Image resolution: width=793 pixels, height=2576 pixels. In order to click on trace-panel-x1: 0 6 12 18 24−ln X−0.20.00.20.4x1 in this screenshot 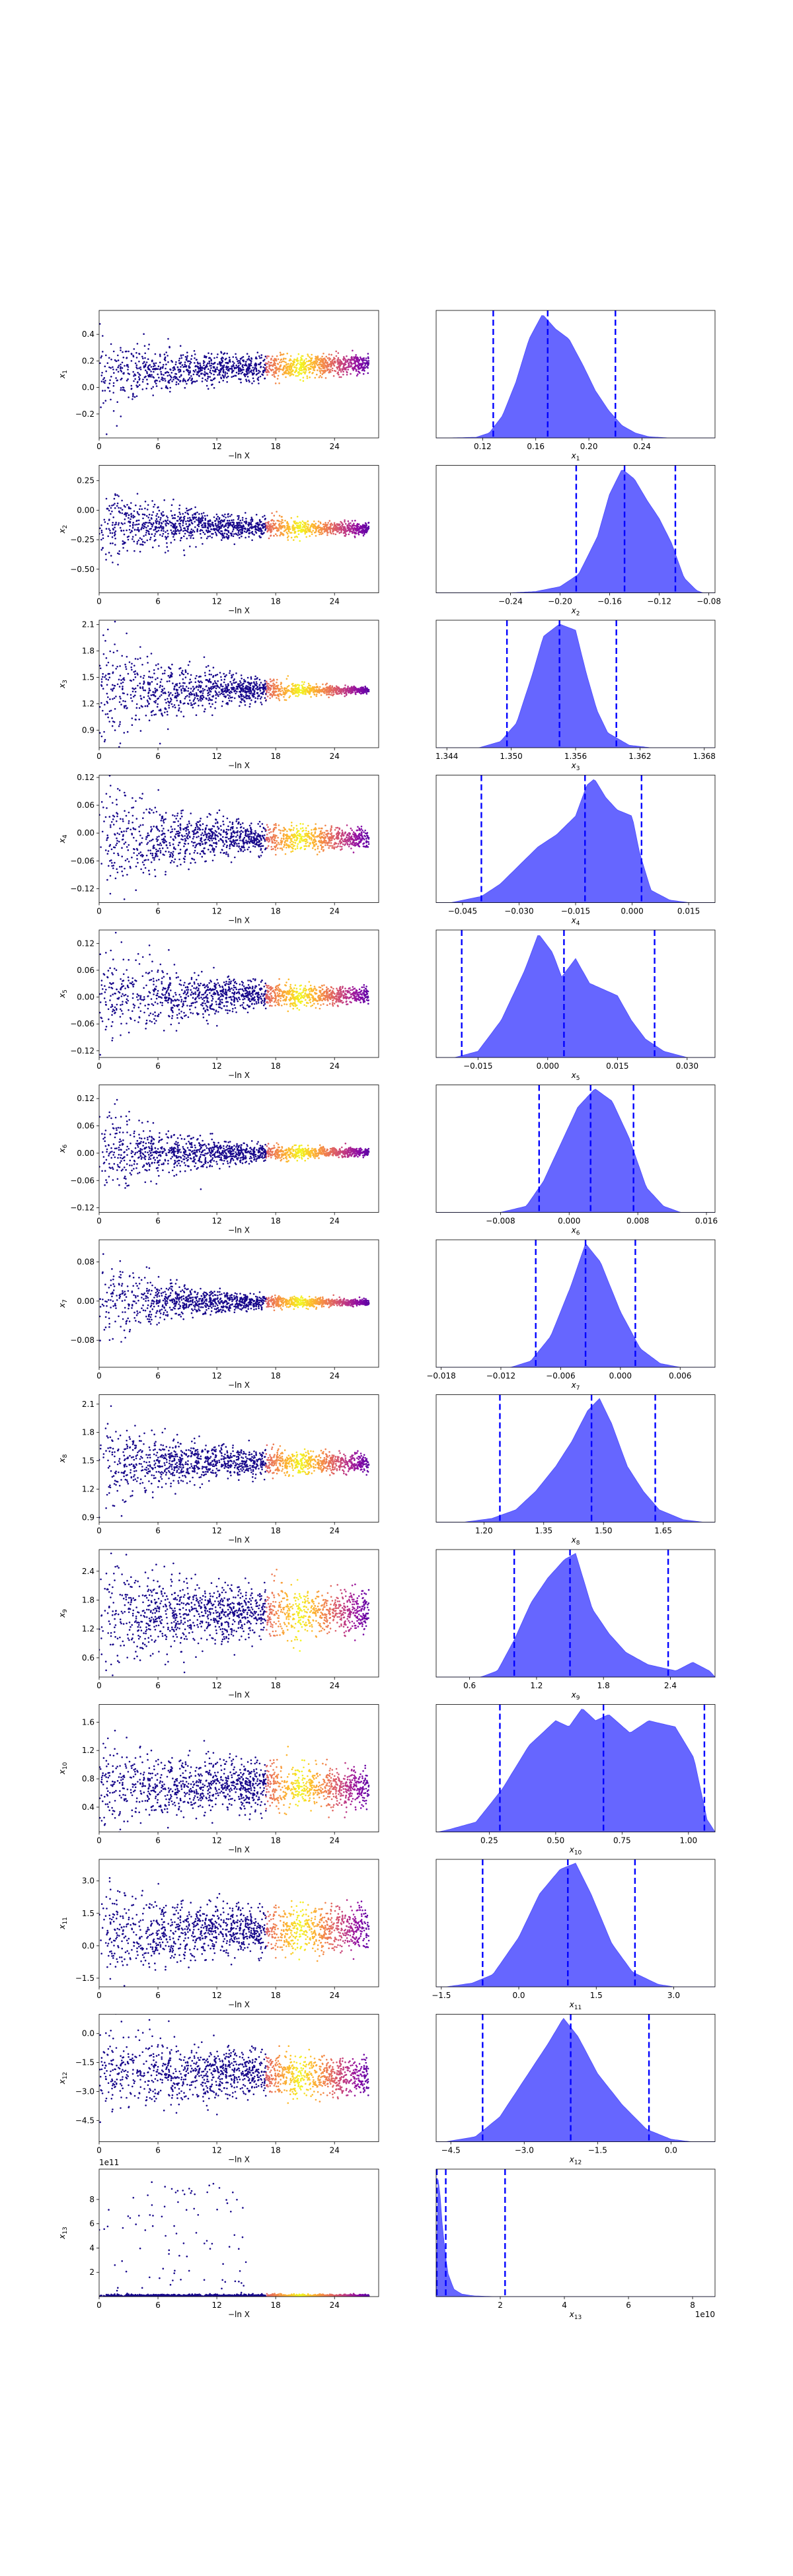, I will do `click(218, 385)`.